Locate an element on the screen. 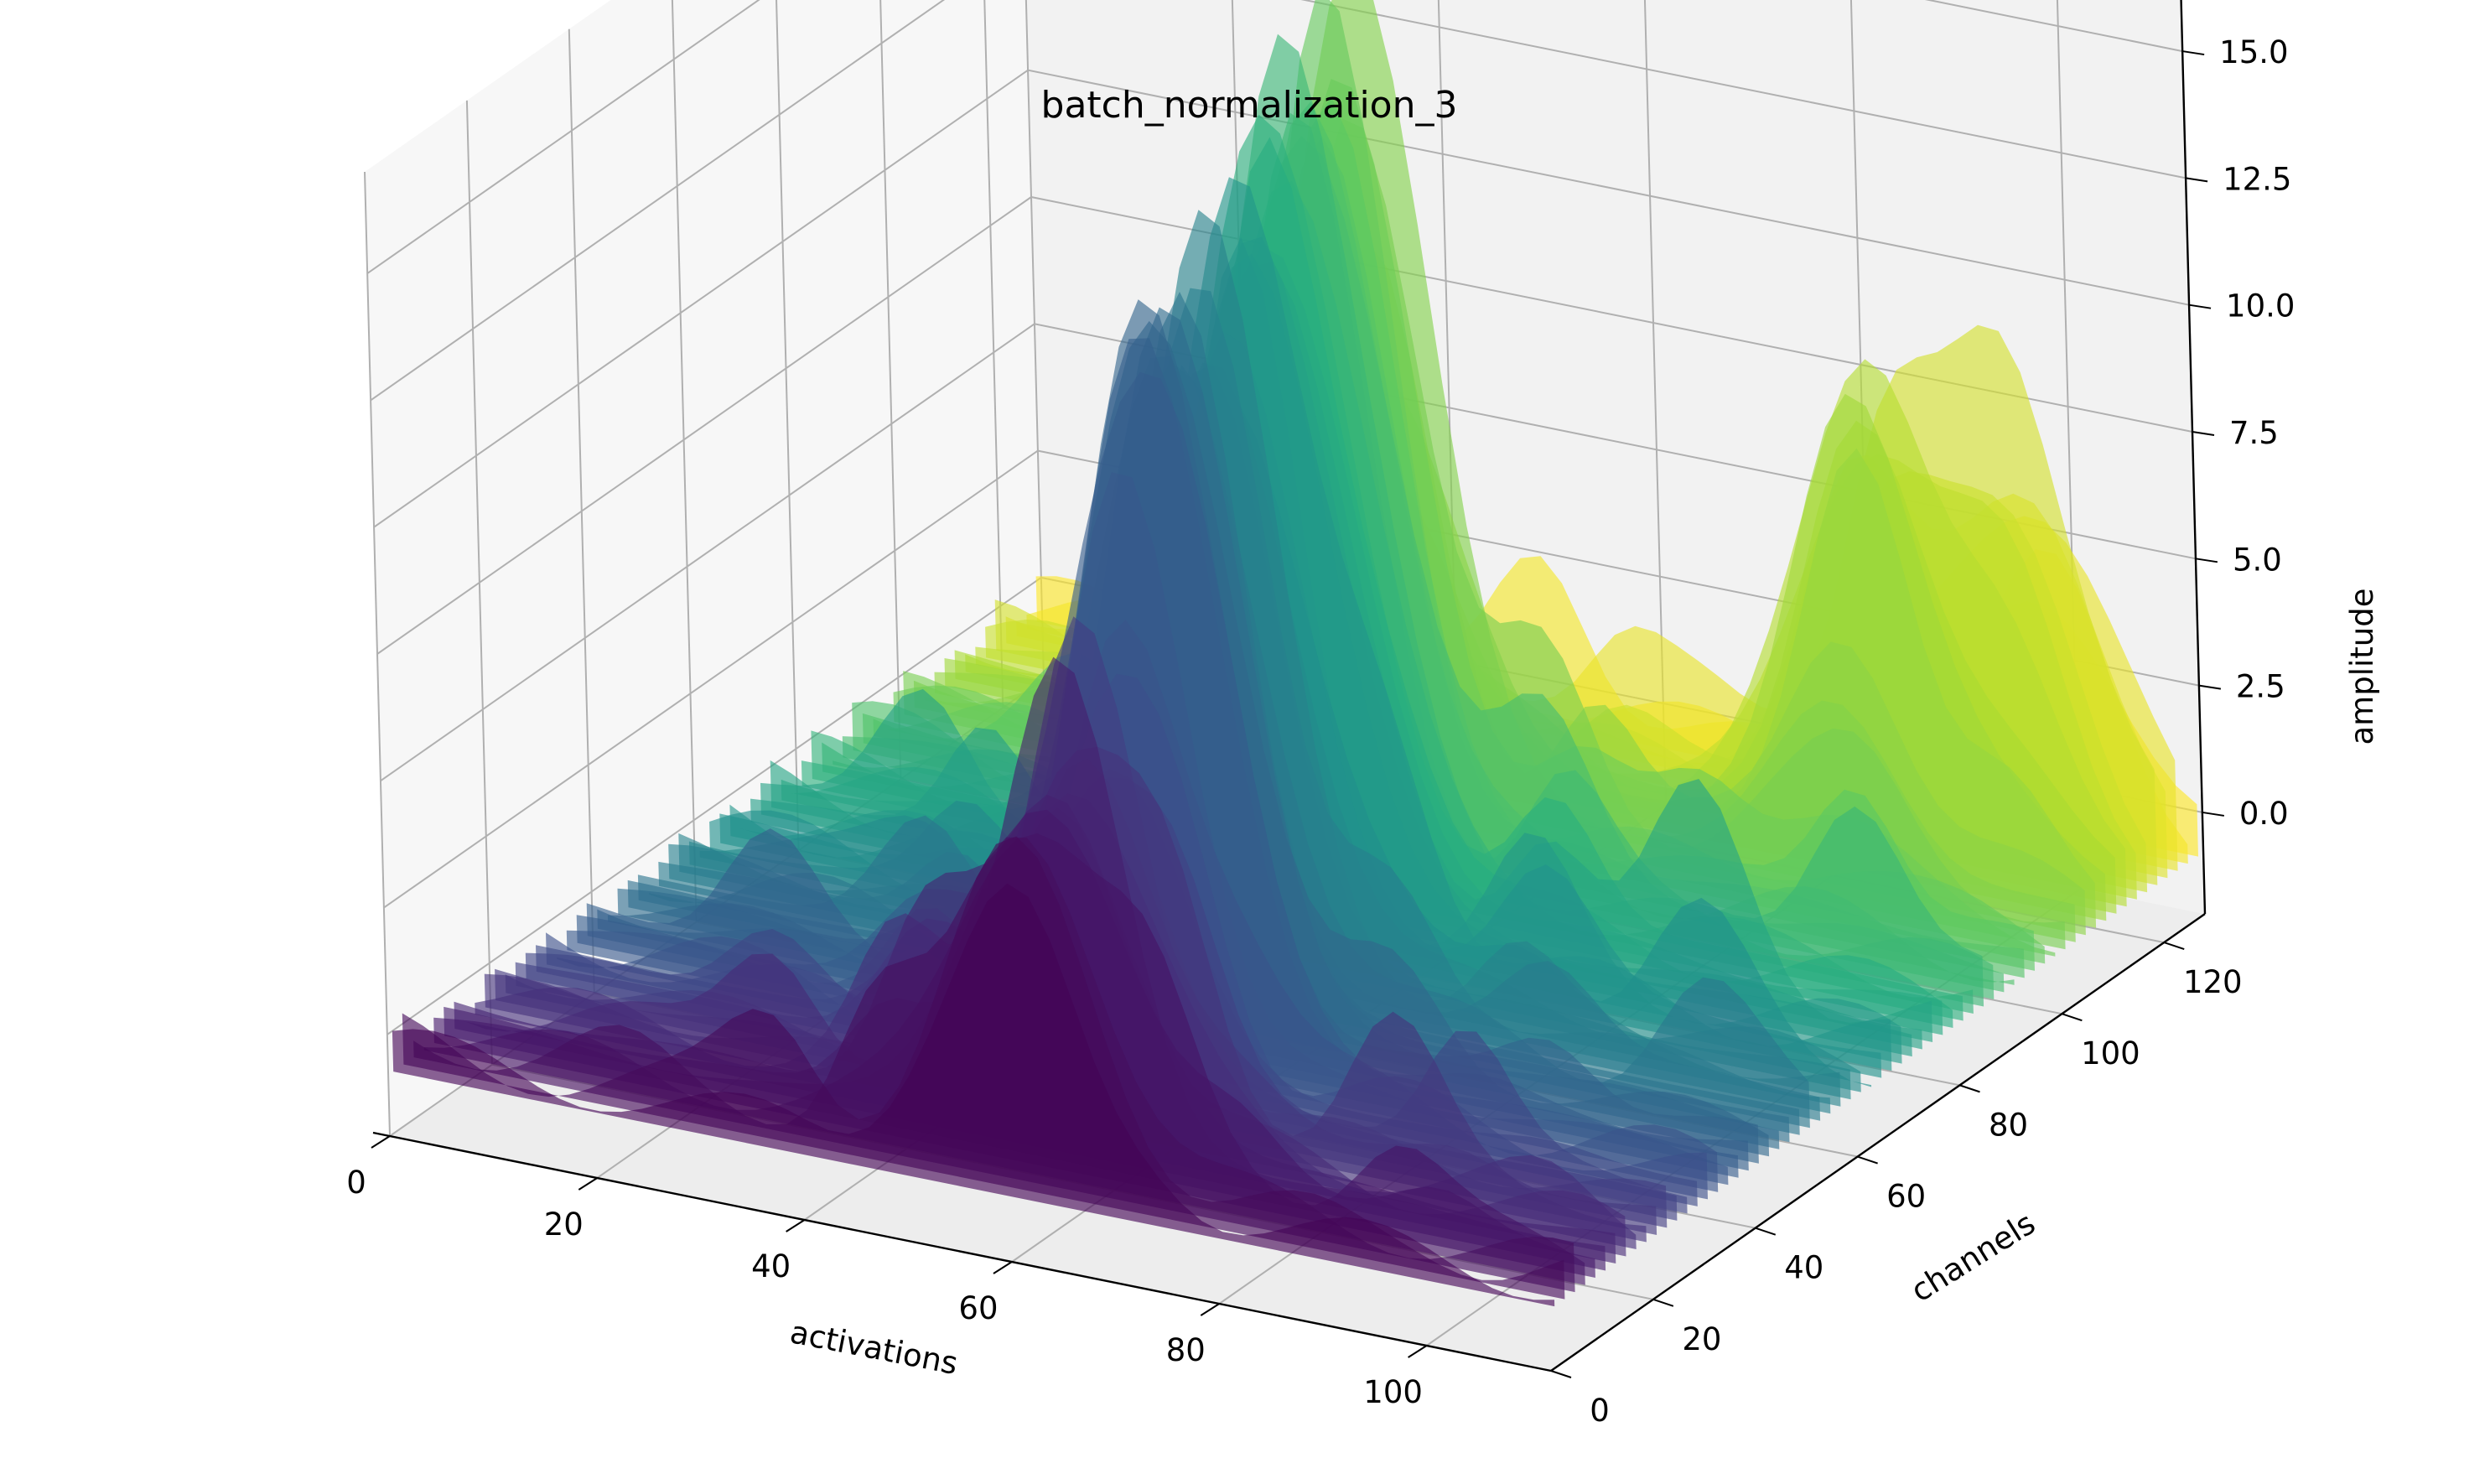  y-axis-label: channels is located at coordinates (1973, 1257).